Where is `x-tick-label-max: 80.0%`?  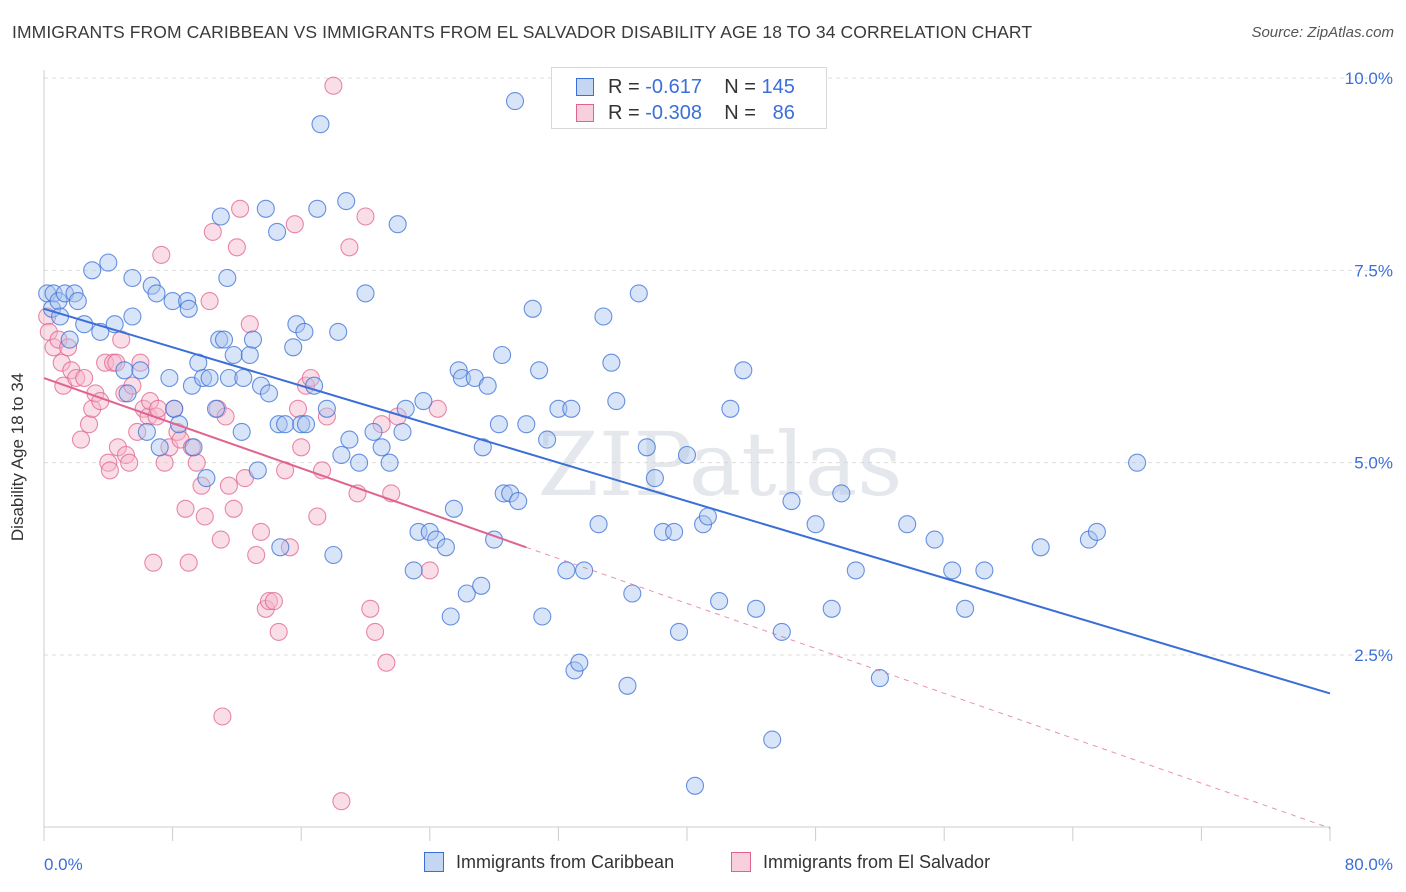
x-tick-label-max: 80.0% is located at coordinates (1369, 864).